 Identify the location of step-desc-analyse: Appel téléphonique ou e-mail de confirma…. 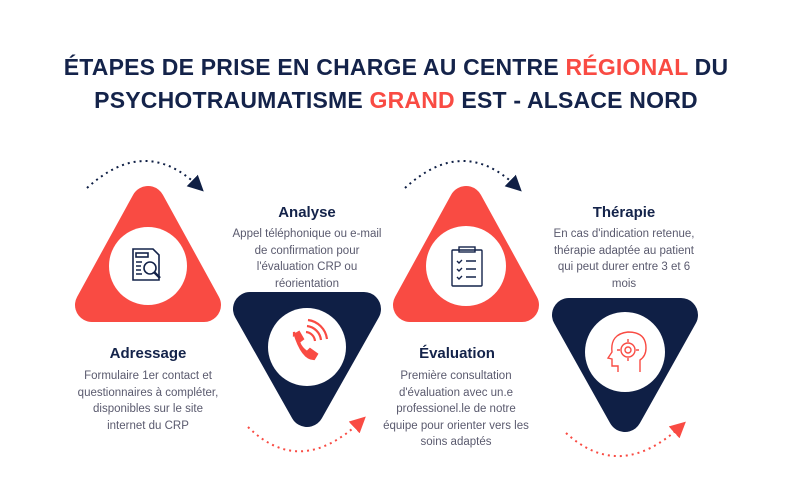
(307, 259).